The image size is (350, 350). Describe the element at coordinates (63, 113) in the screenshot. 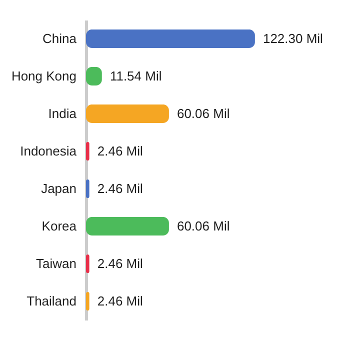

I see `y-tick-label: India` at that location.